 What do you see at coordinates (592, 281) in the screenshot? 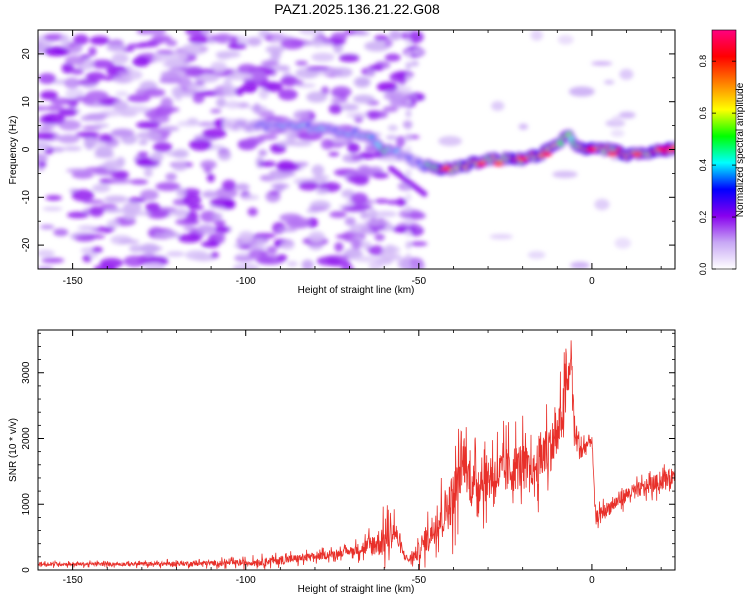
I see `spectrogram-xtick-label: 0` at bounding box center [592, 281].